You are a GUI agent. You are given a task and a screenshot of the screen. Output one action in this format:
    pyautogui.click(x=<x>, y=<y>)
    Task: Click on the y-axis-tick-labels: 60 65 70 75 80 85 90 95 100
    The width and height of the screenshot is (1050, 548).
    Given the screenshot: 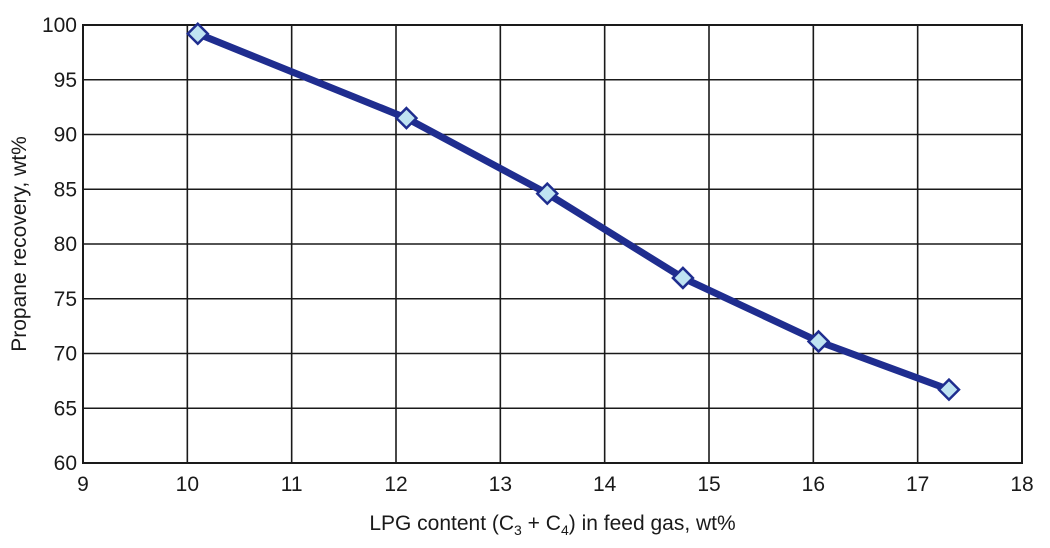 What is the action you would take?
    pyautogui.click(x=59, y=244)
    